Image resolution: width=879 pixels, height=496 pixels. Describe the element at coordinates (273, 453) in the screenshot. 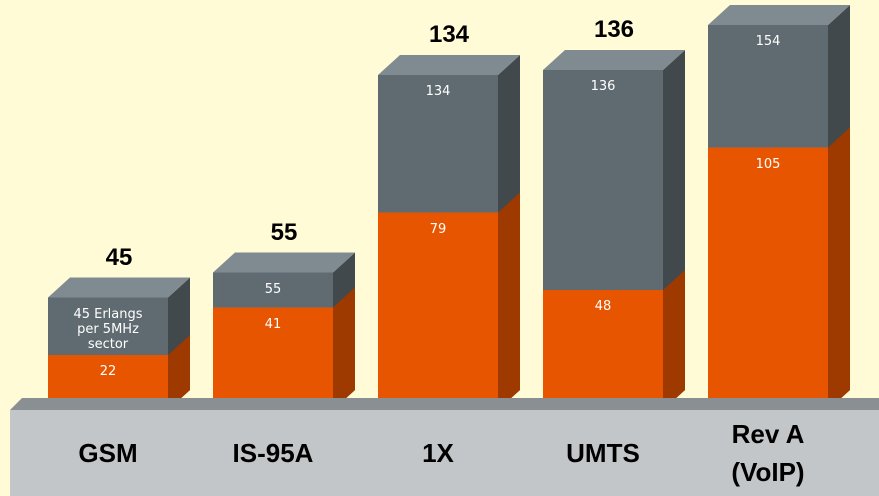

I see `x-tick-label: IS-95A` at that location.